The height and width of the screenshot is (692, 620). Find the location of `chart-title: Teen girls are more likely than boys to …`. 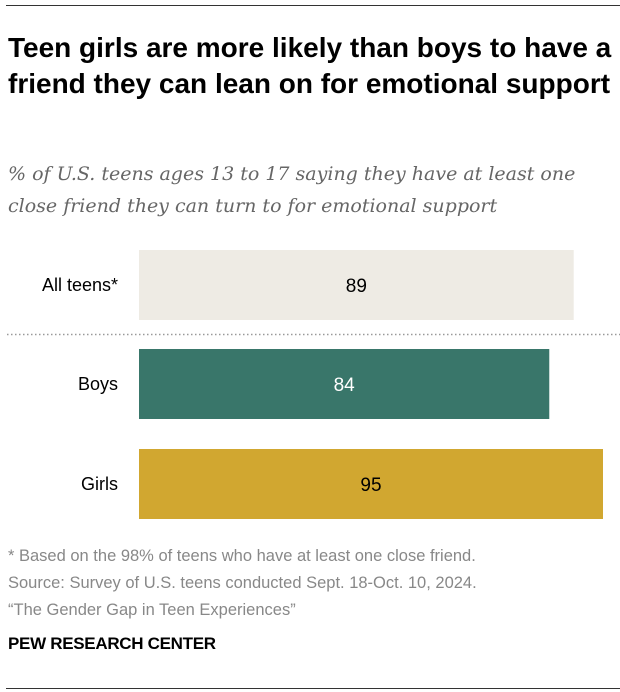

chart-title: Teen girls are more likely than boys to … is located at coordinates (310, 65).